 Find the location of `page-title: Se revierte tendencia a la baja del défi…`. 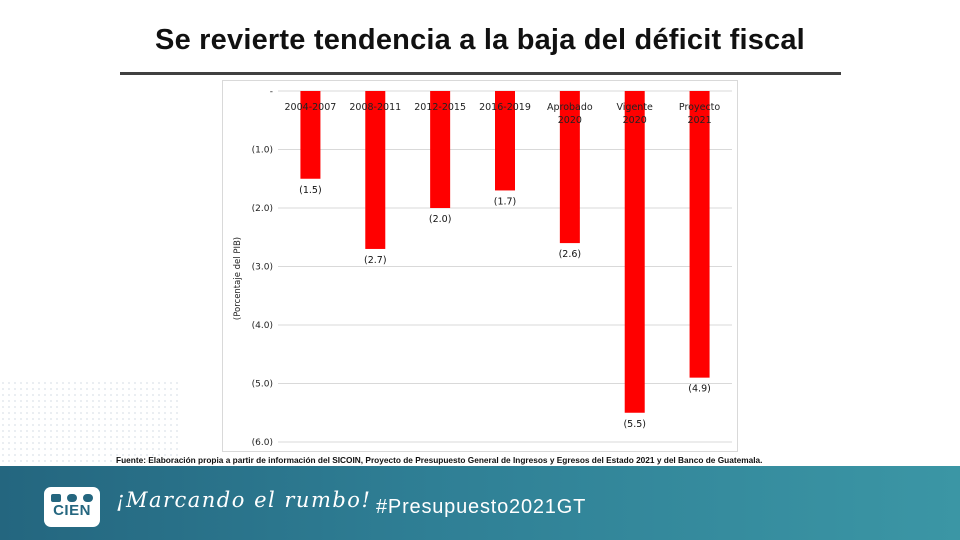

page-title: Se revierte tendencia a la baja del défi… is located at coordinates (480, 40).